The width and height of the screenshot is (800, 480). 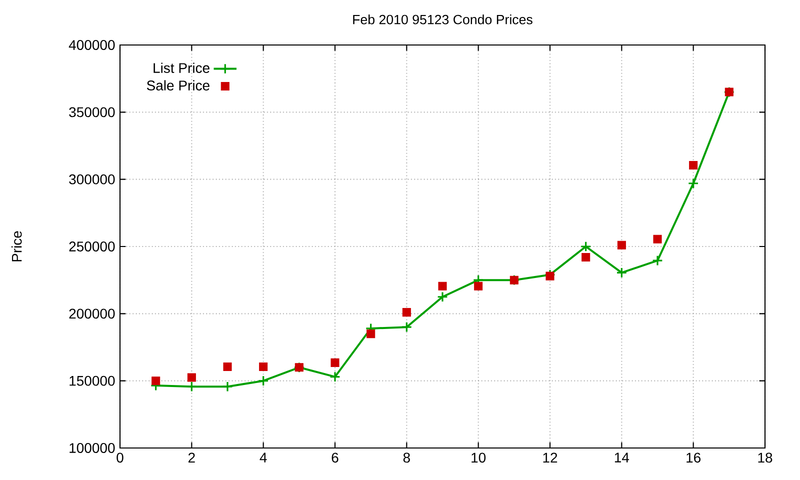 What do you see at coordinates (693, 457) in the screenshot?
I see `x-tick-label: 16` at bounding box center [693, 457].